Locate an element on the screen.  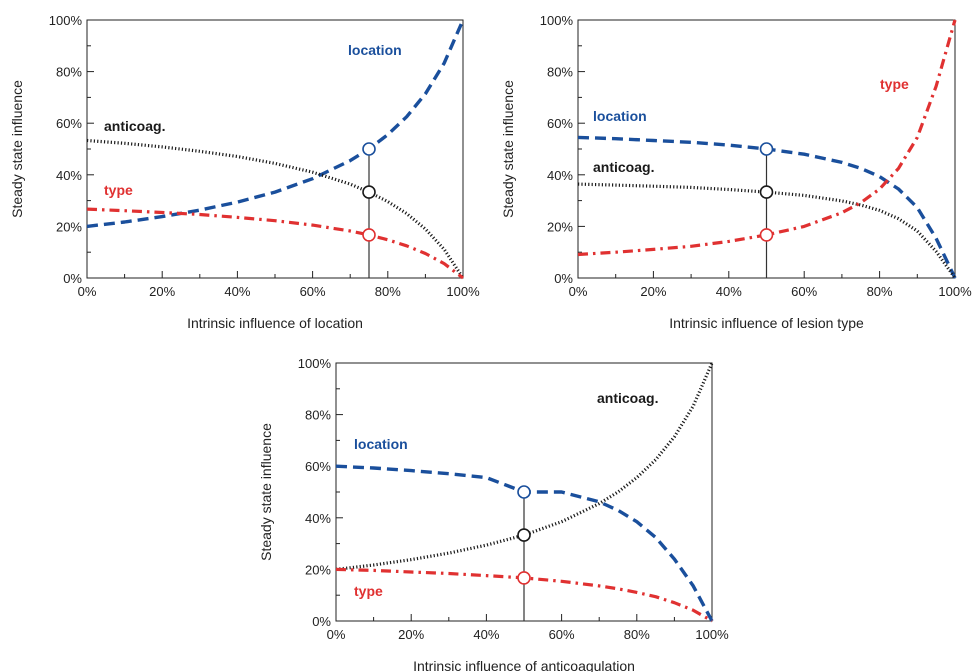
x-axis-label: Intrinsic influence of location is located at coordinates (275, 323).